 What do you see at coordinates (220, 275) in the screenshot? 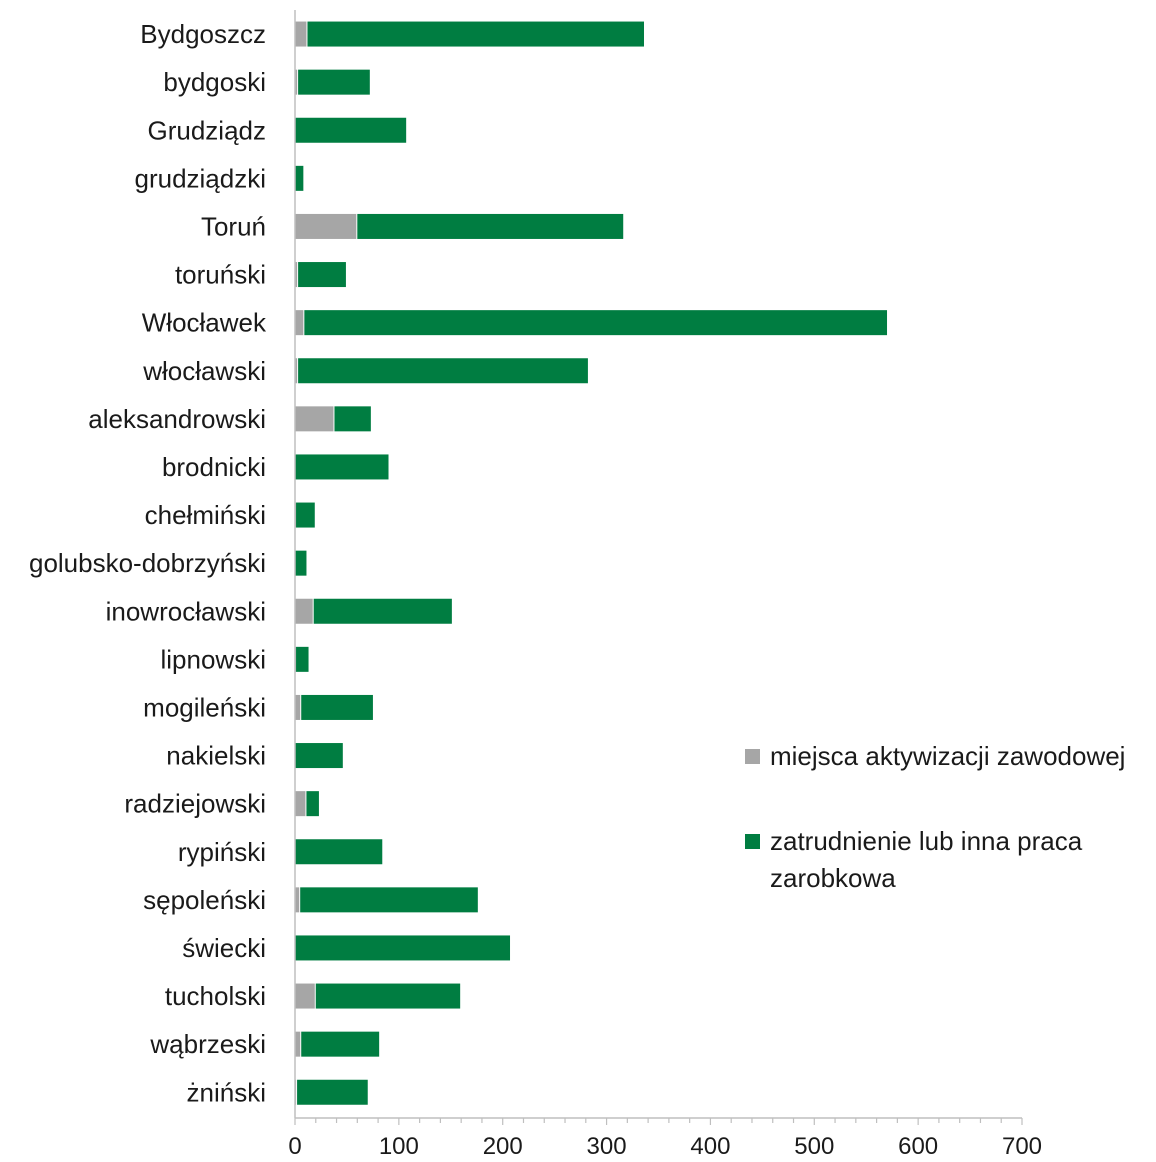
I see `category-label-toruński: toruński` at bounding box center [220, 275].